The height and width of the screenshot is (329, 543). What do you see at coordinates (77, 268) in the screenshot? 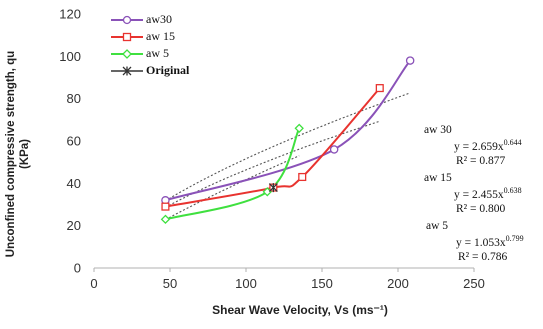
I see `y-tick-label: 0` at bounding box center [77, 268].